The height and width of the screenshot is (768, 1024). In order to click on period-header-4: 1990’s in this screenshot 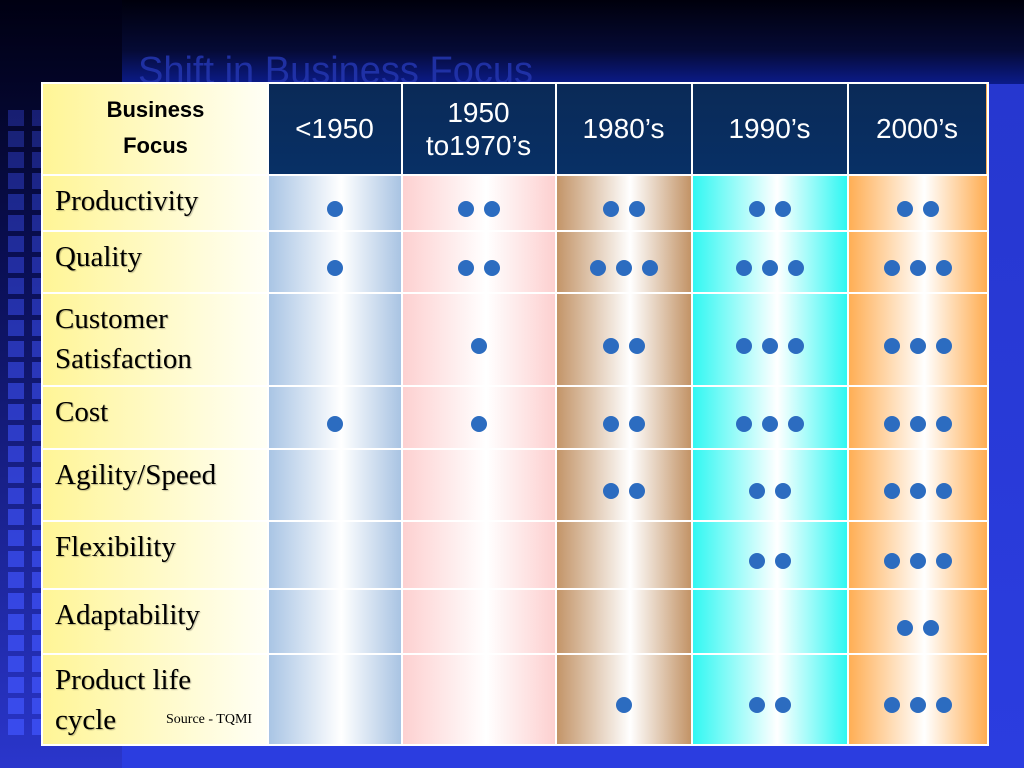, I will do `click(769, 129)`.